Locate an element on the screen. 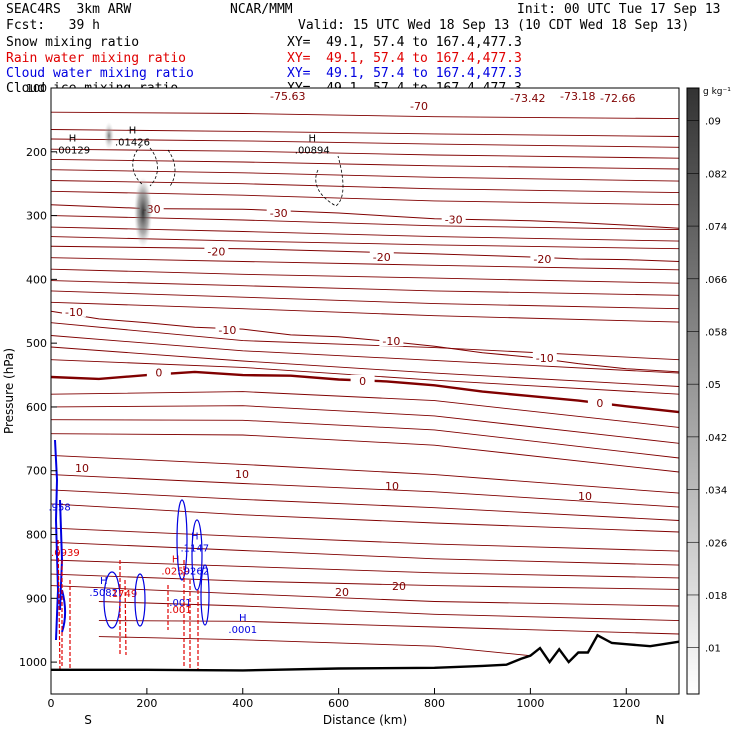  y-tick-label: 700 is located at coordinates (36, 471).